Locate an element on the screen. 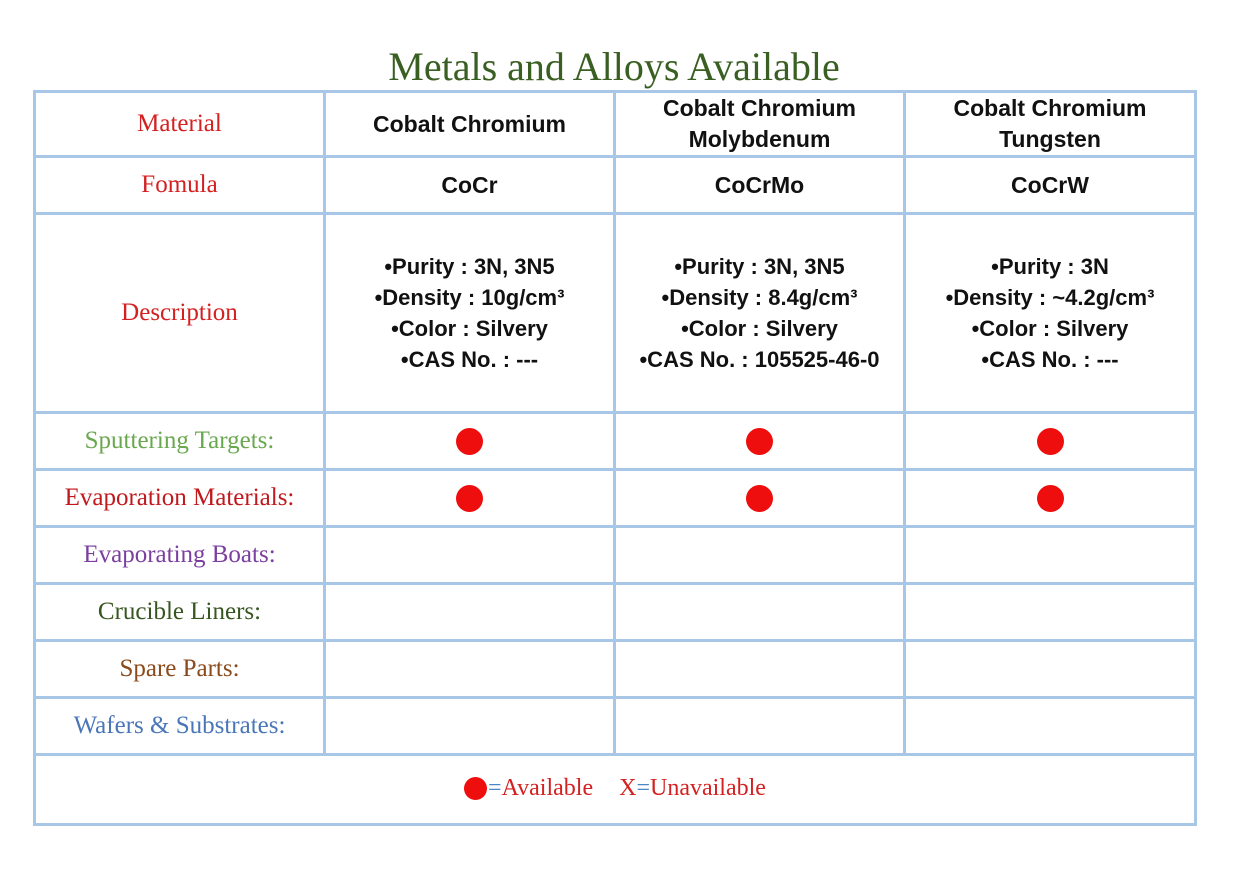 Image resolution: width=1241 pixels, height=874 pixels. row-label-cell: Evaporating Boats: is located at coordinates (179, 555).